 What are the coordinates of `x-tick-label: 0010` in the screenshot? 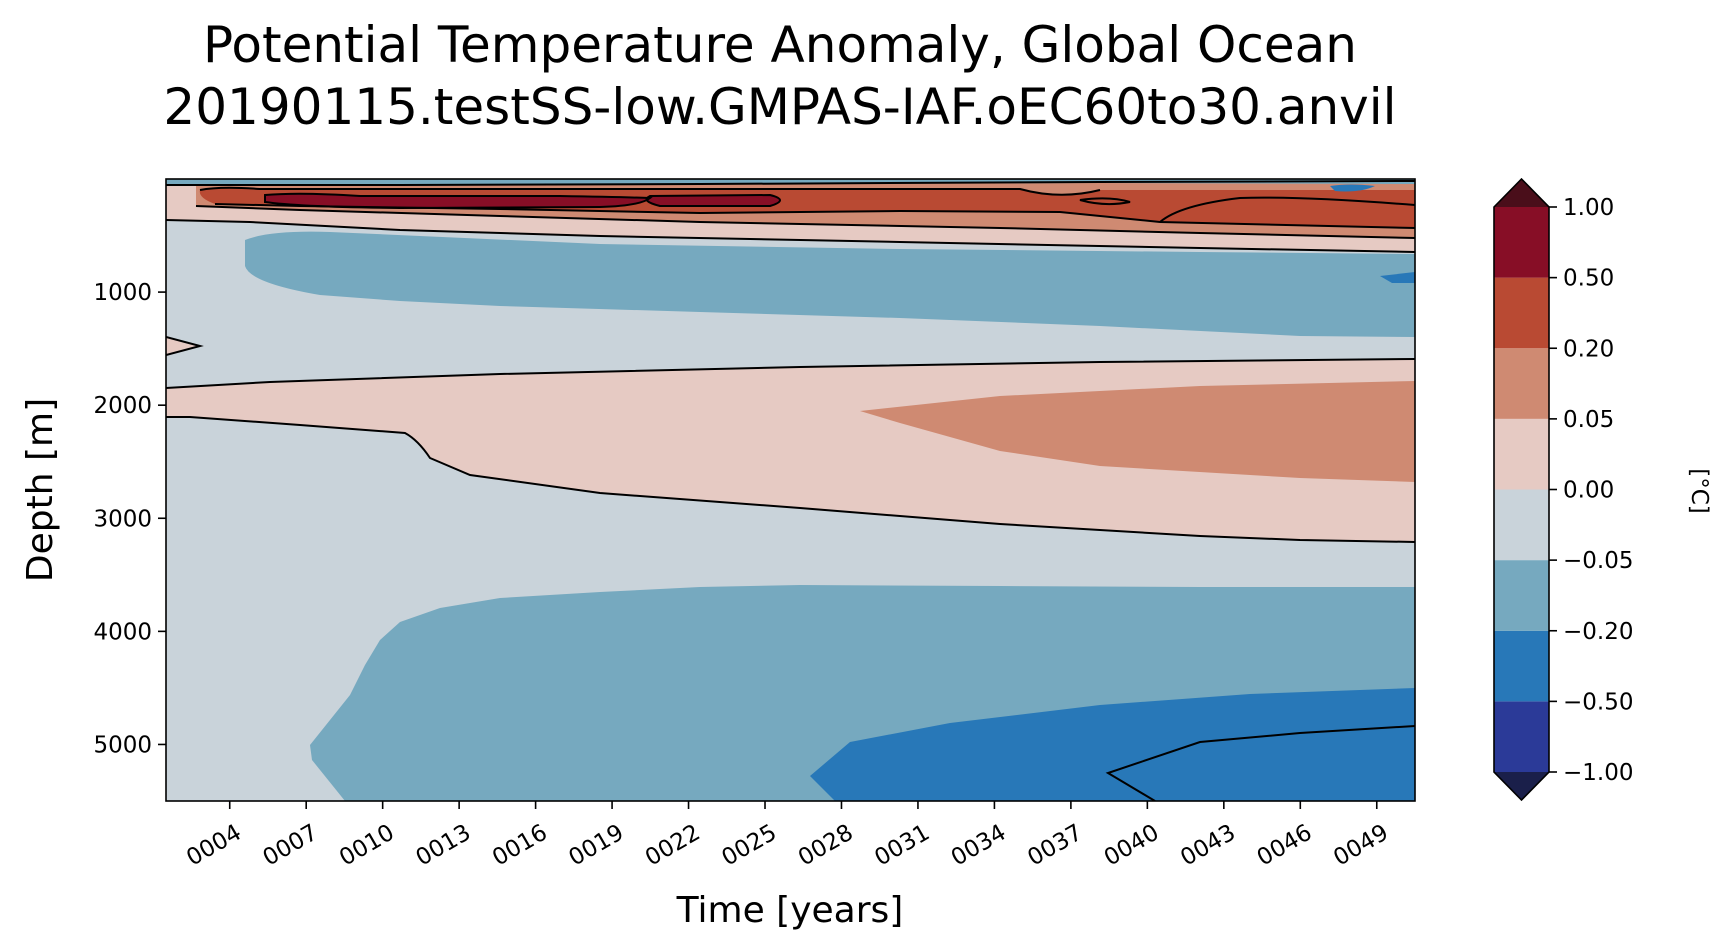 It's located at (367, 846).